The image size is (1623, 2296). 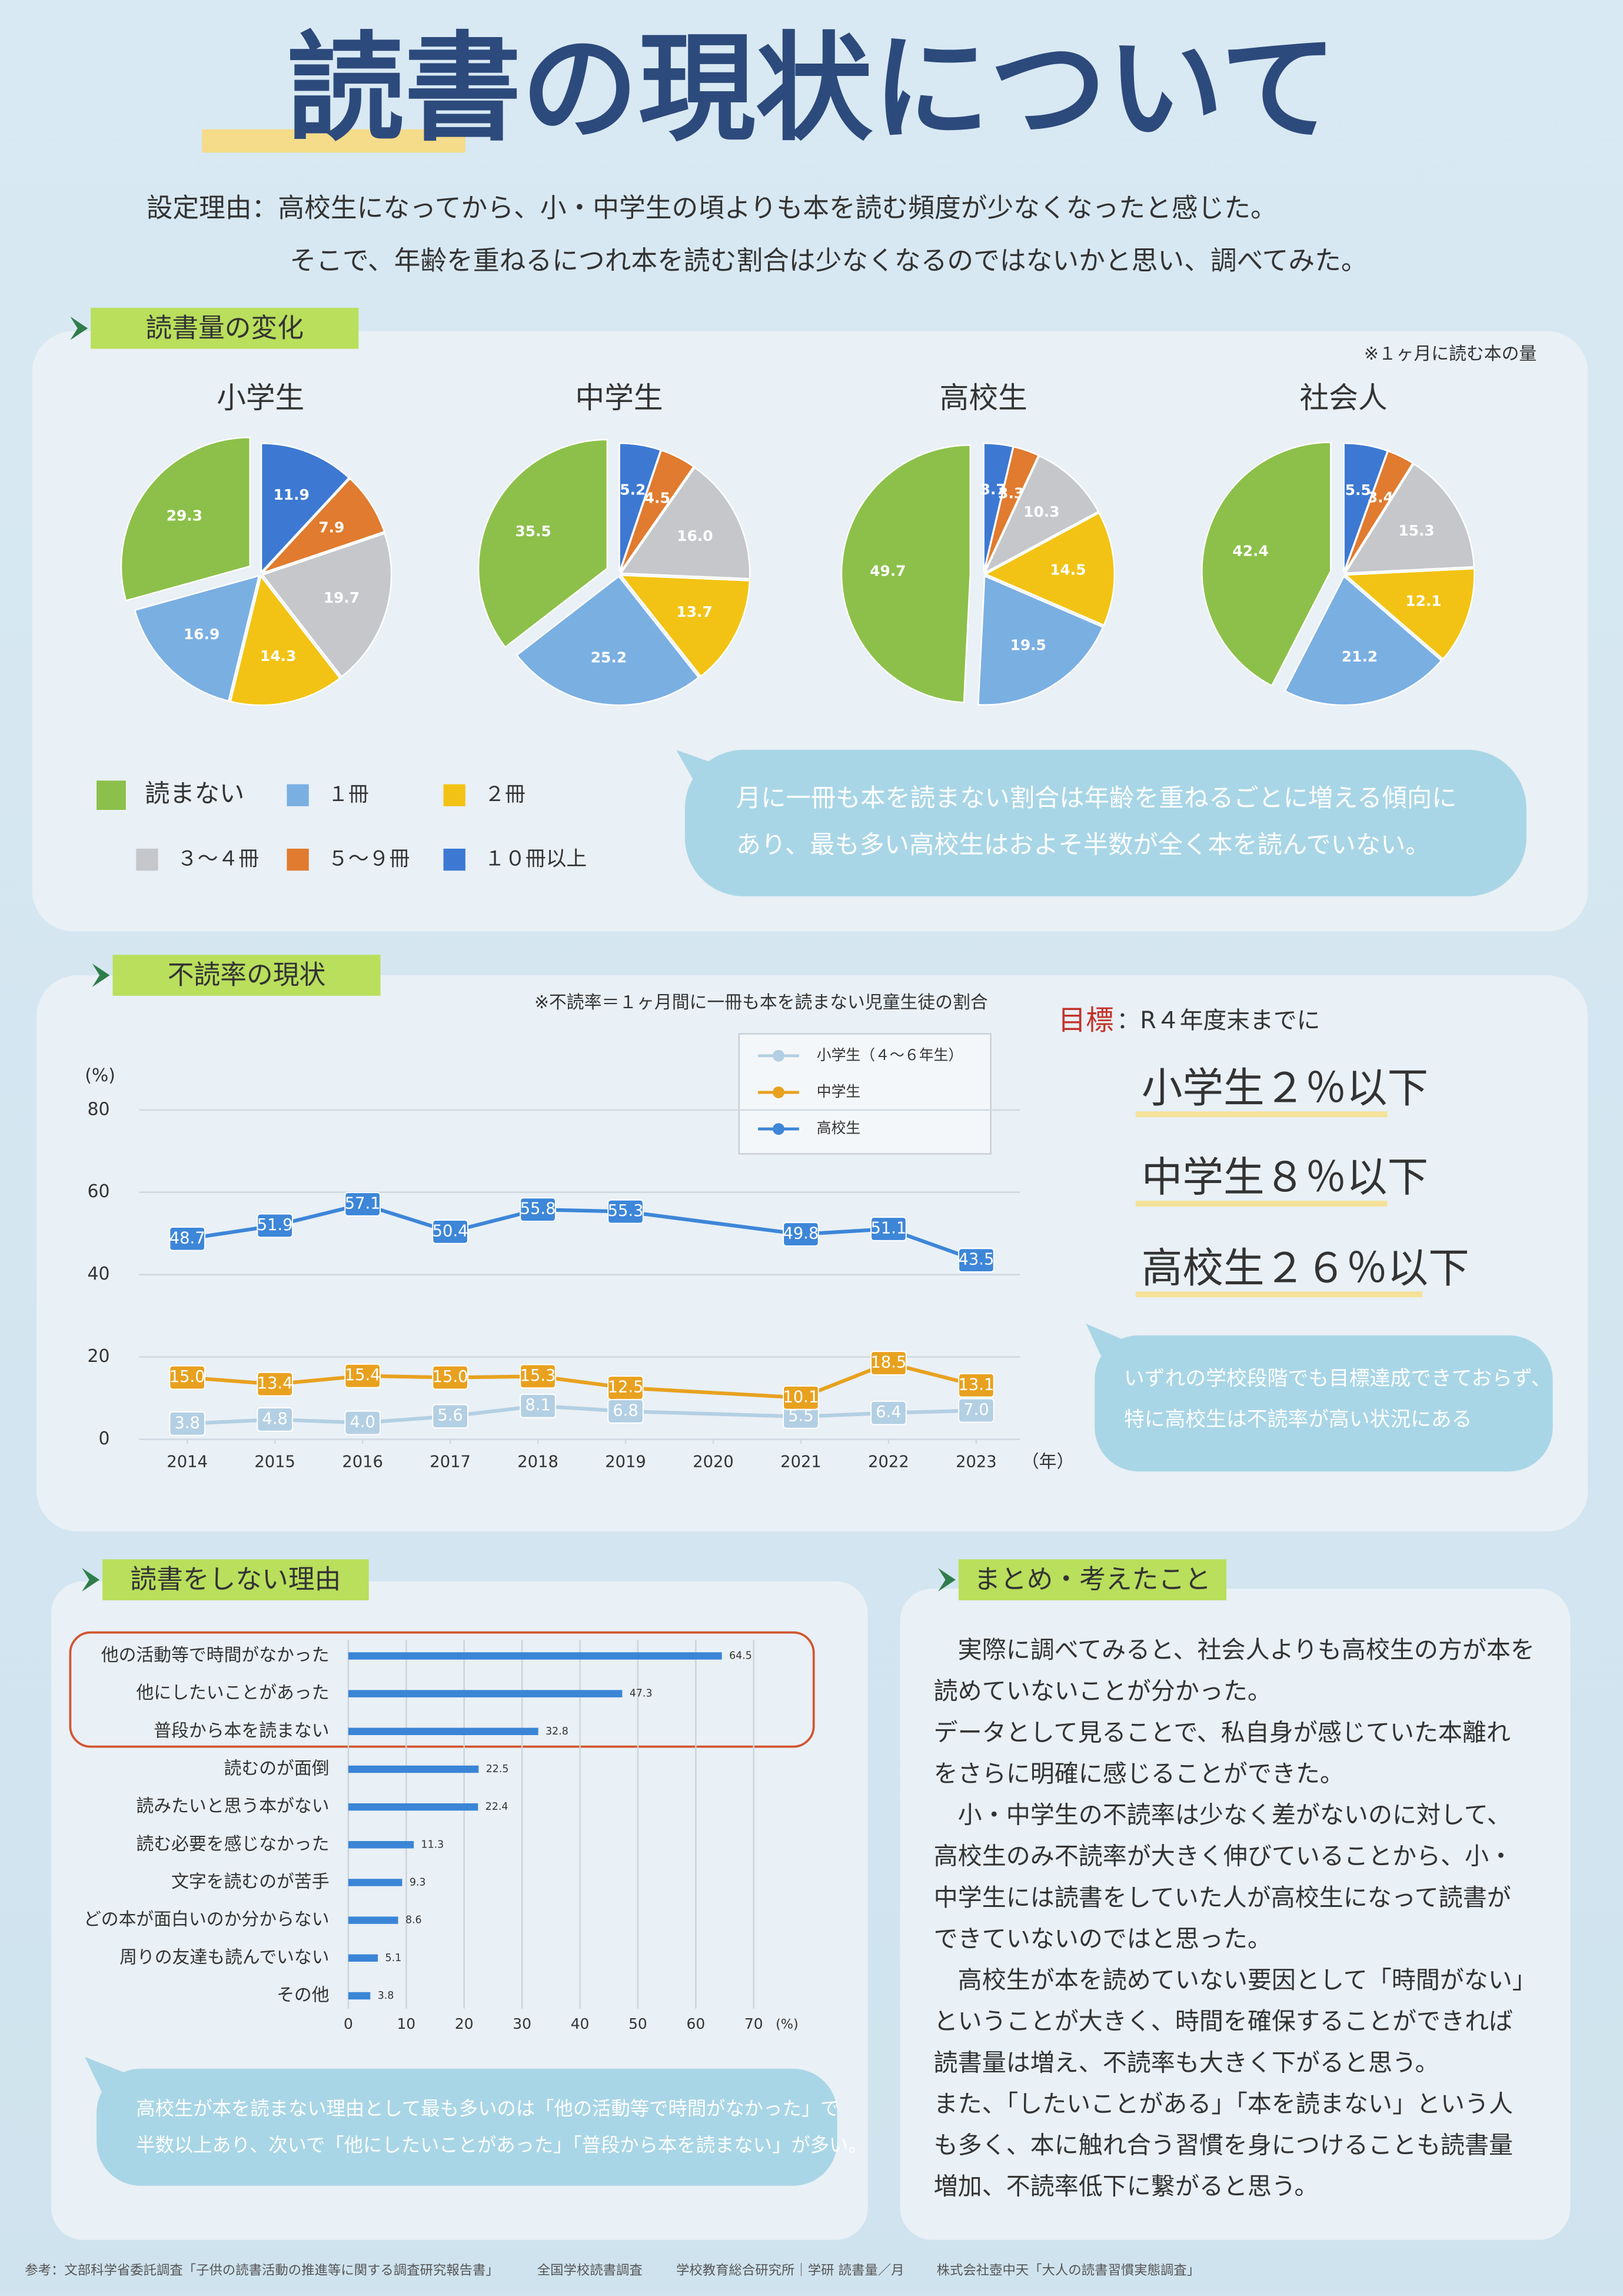 What do you see at coordinates (1450, 354) in the screenshot?
I see `note: ※１ヶ月に読む本の量` at bounding box center [1450, 354].